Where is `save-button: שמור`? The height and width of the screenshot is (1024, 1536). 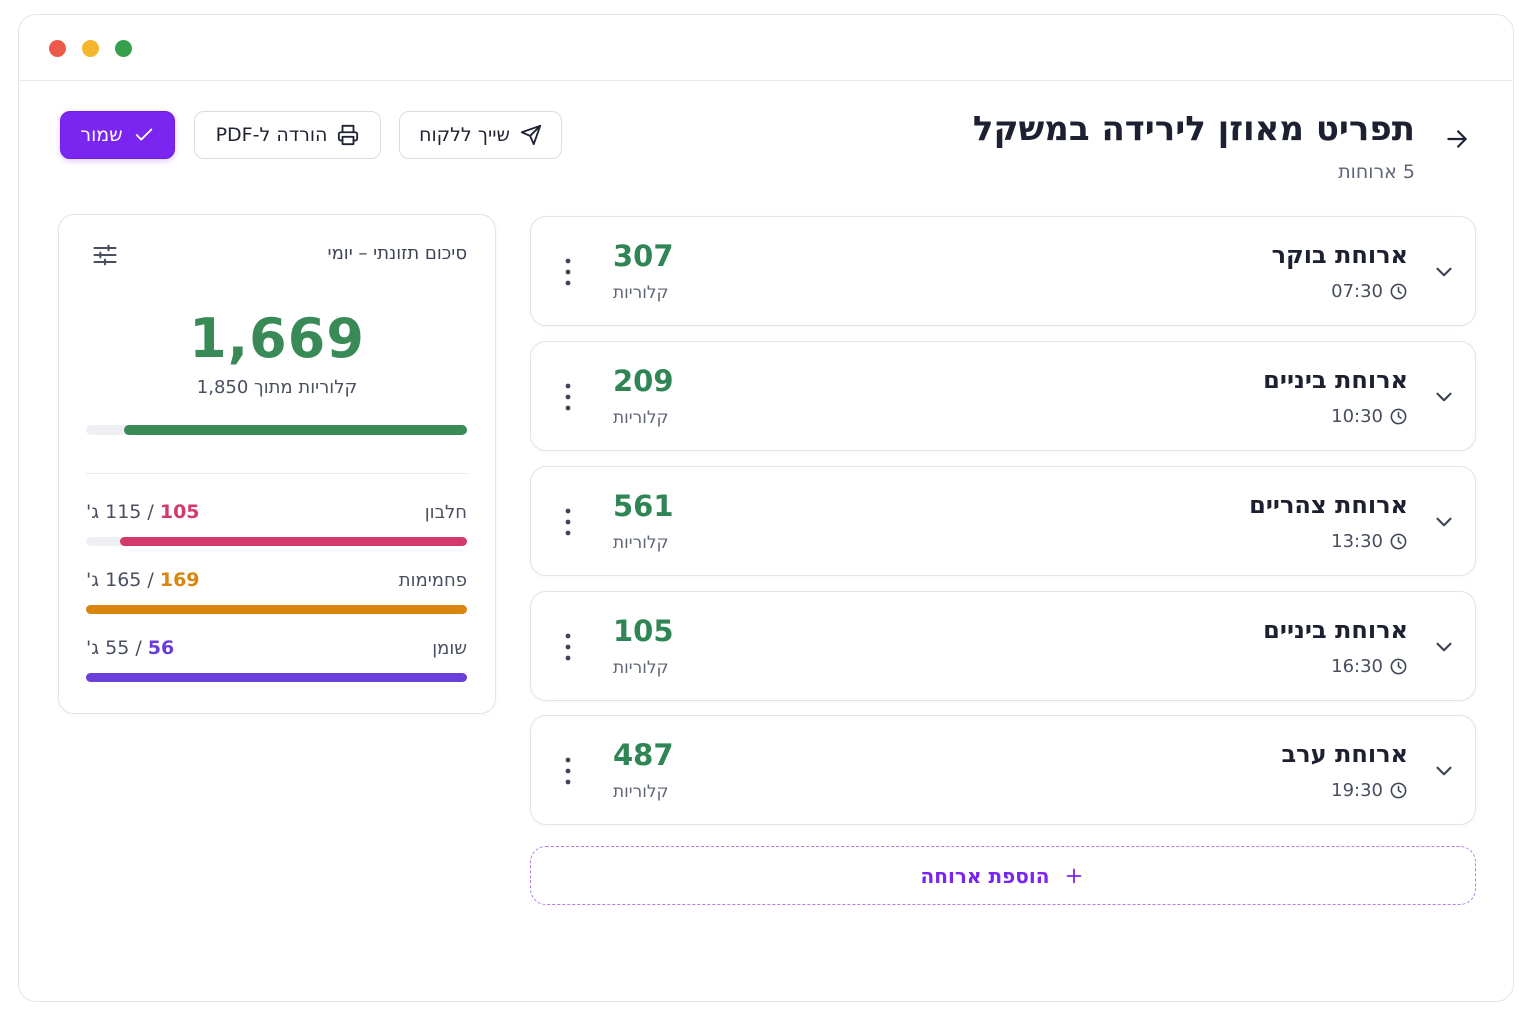
save-button: שמור is located at coordinates (117, 135).